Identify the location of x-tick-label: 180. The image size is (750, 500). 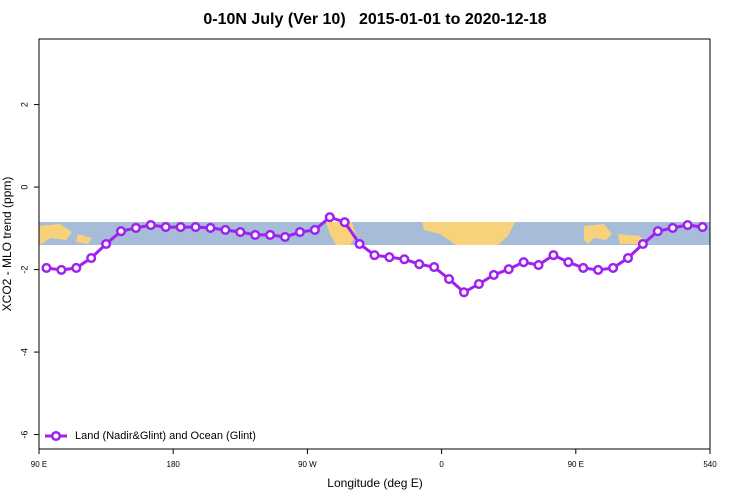
(174, 464).